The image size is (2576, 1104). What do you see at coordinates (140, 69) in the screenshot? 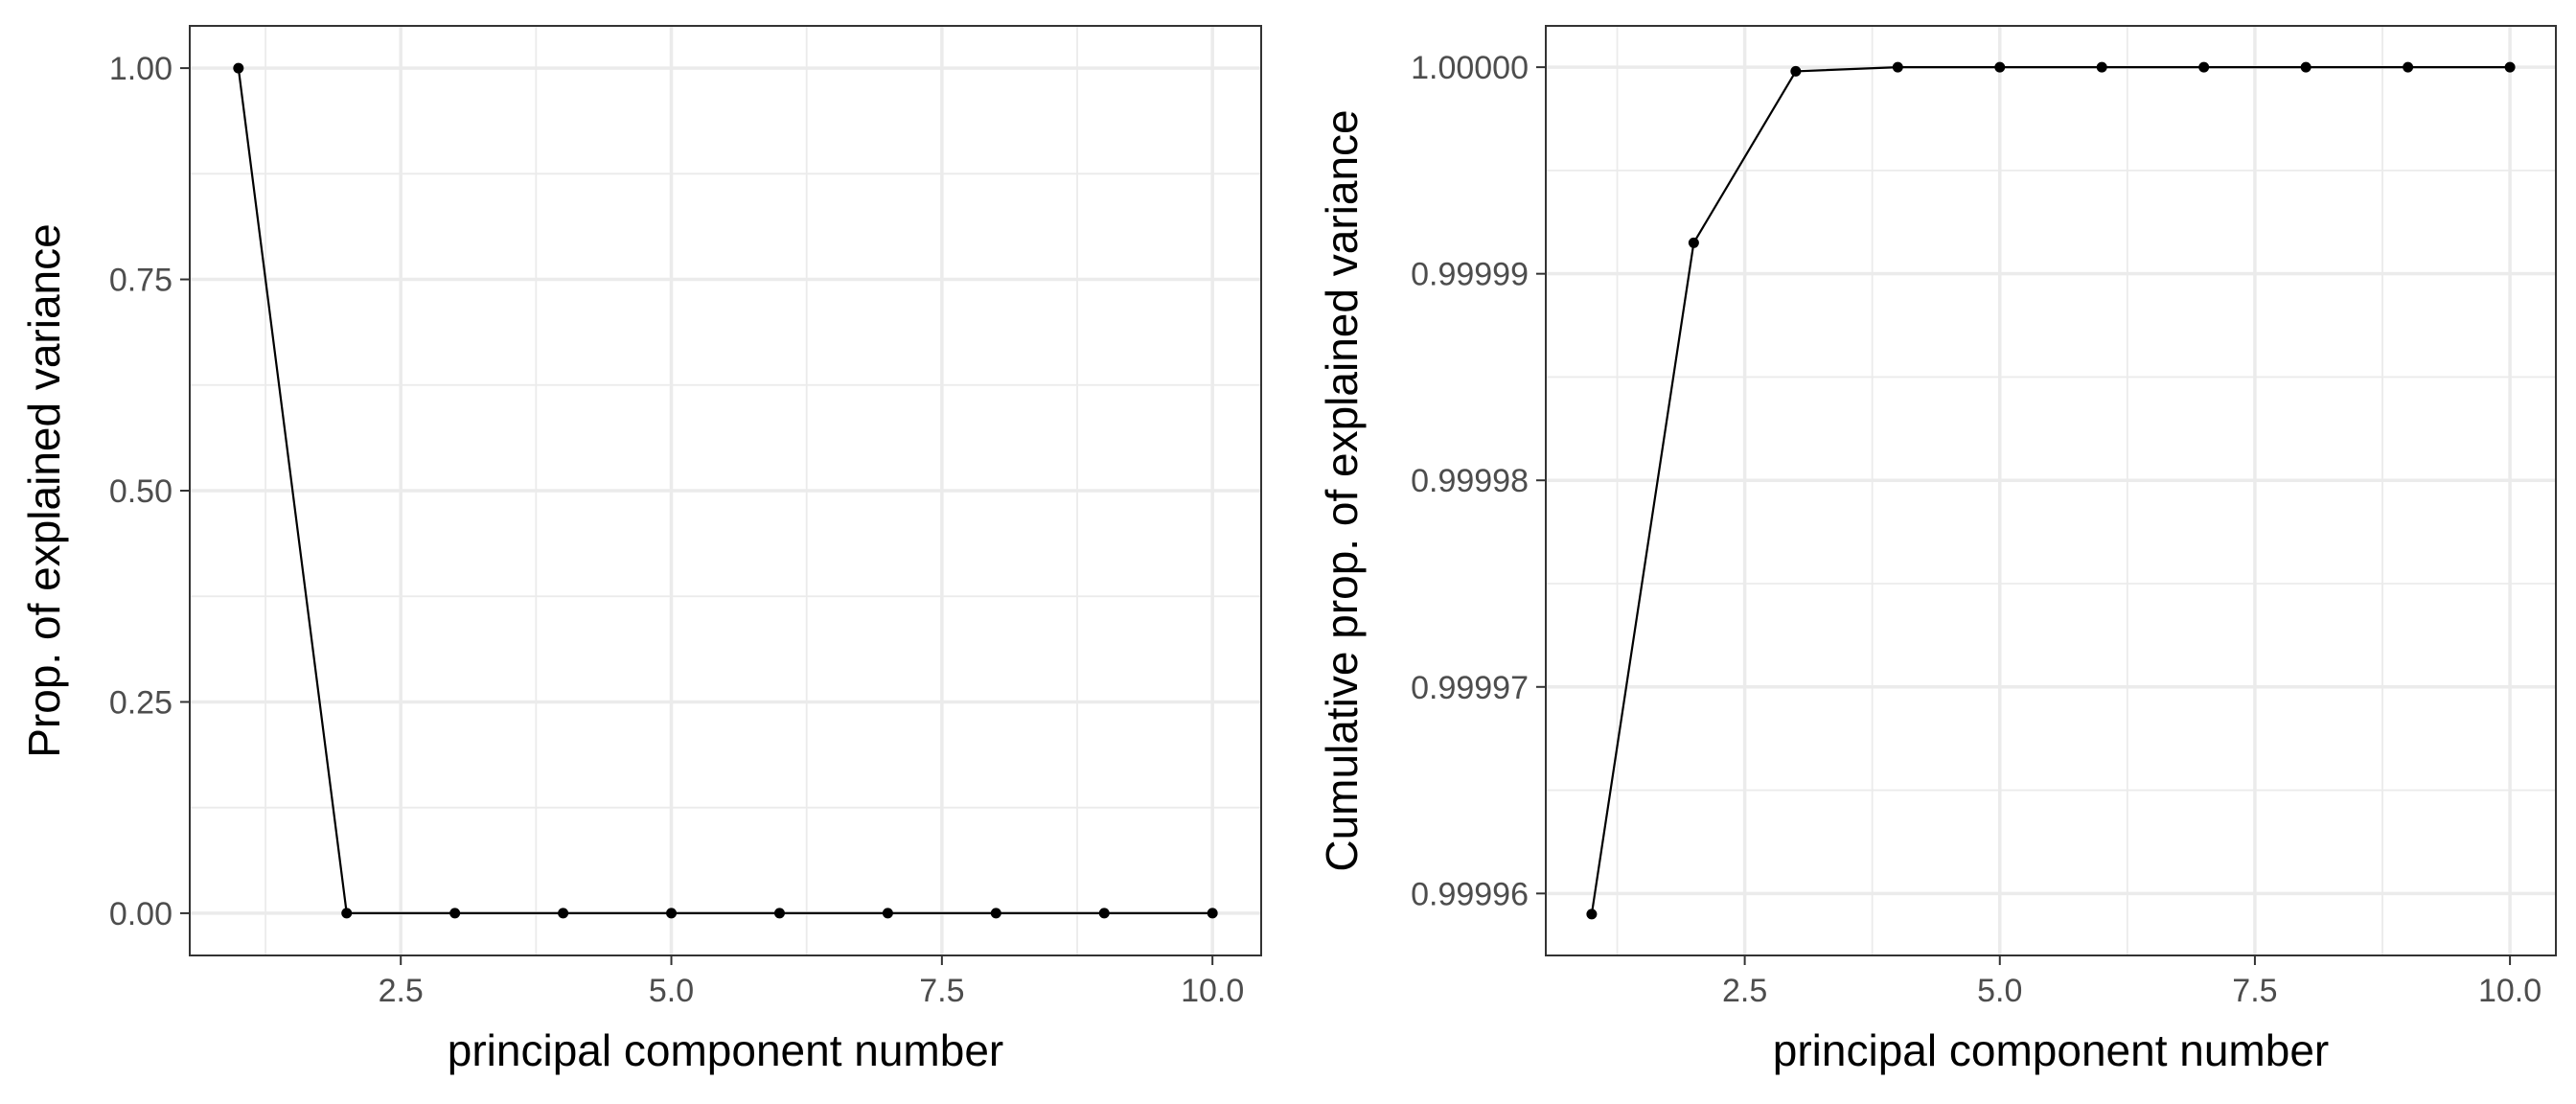
I see `y-tick-label: 1.00` at bounding box center [140, 69].